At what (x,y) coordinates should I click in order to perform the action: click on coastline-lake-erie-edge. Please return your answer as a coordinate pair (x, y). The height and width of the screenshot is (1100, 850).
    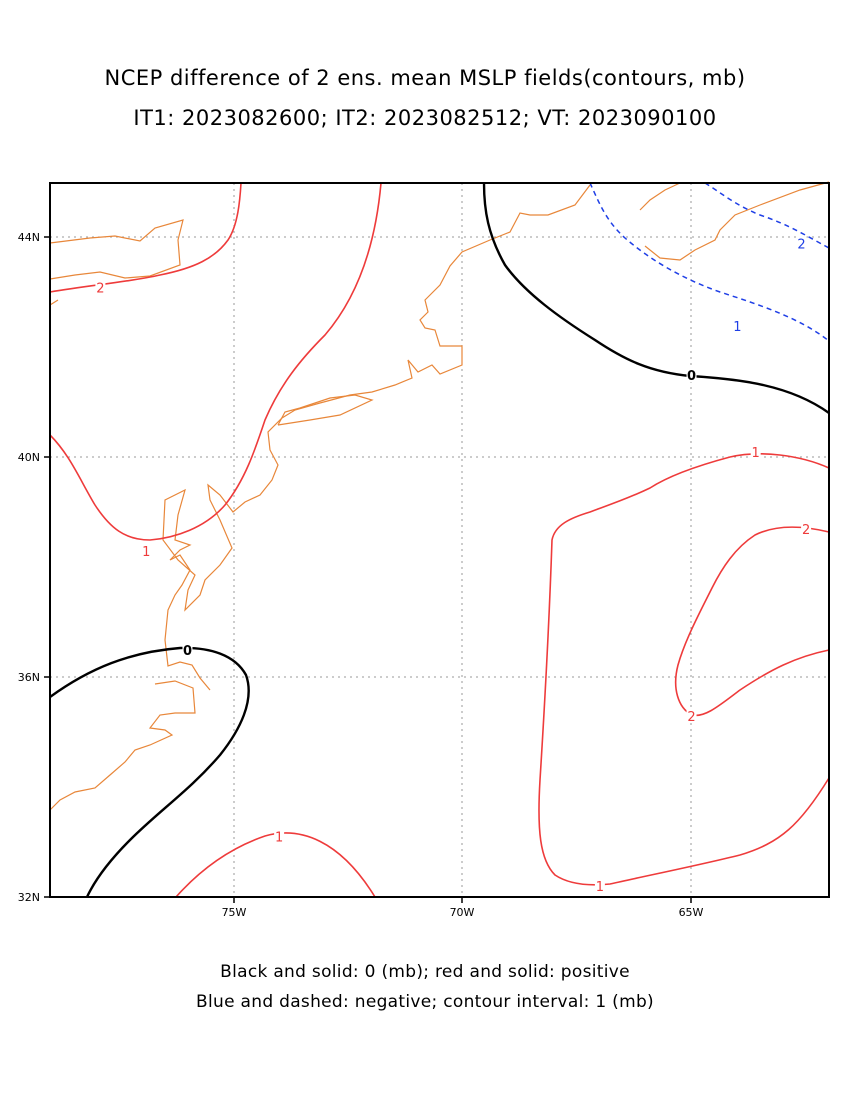
    Looking at the image, I should click on (54, 302).